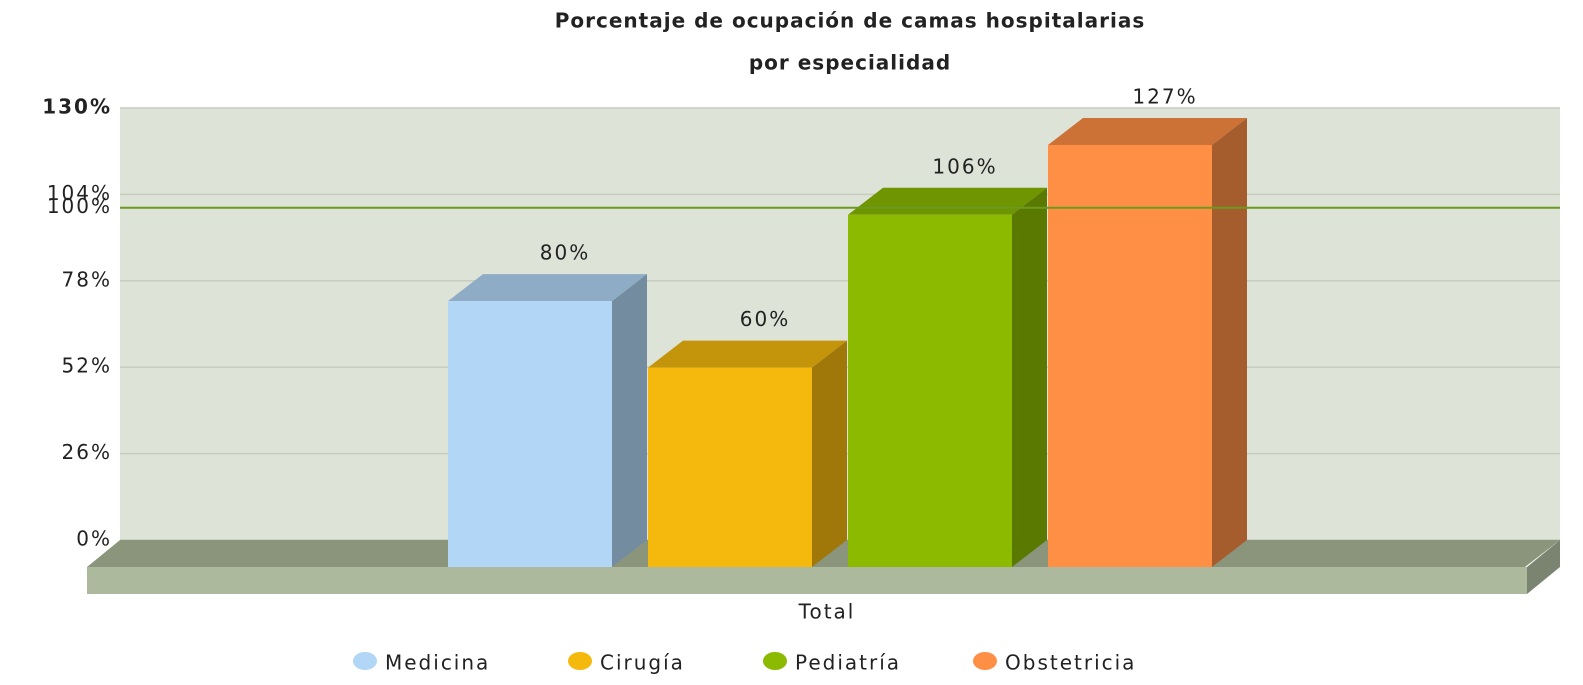 This screenshot has height=685, width=1583. Describe the element at coordinates (827, 612) in the screenshot. I see `x-tick-label: Total` at that location.